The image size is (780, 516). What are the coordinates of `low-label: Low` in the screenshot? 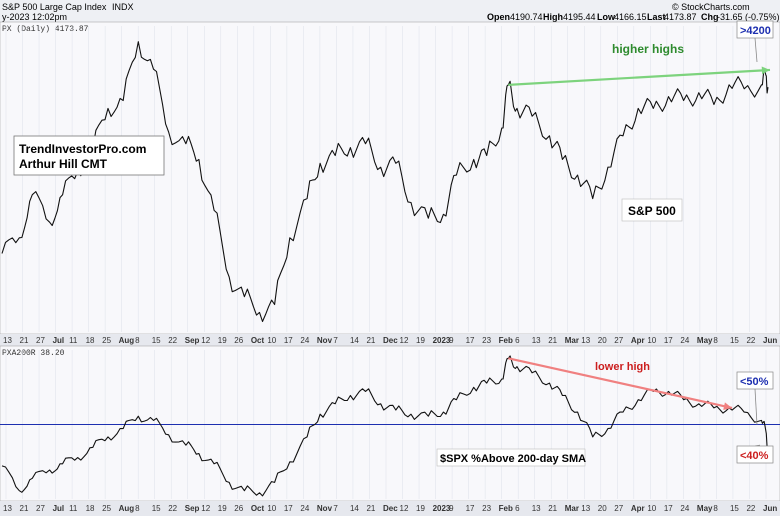 It's located at (606, 17).